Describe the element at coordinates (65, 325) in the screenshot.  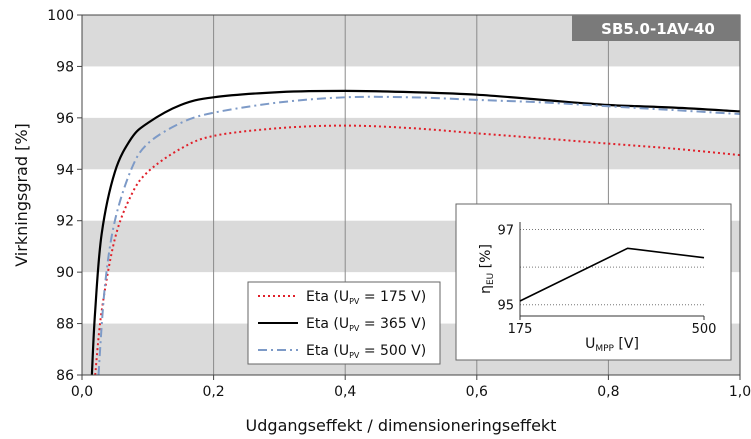
I see `y-tick-label: 88` at that location.